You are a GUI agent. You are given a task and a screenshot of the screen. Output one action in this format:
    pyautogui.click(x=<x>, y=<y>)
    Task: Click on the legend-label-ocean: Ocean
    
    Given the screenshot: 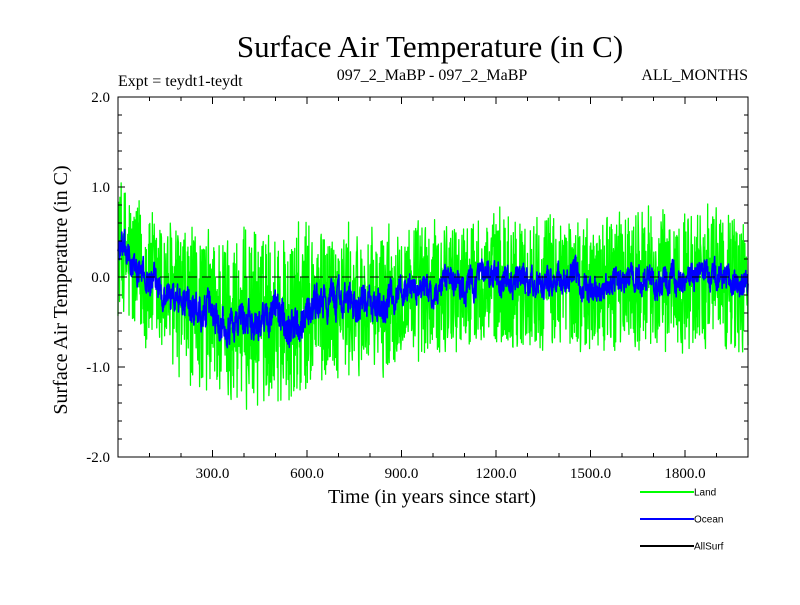 What is the action you would take?
    pyautogui.click(x=708, y=520)
    